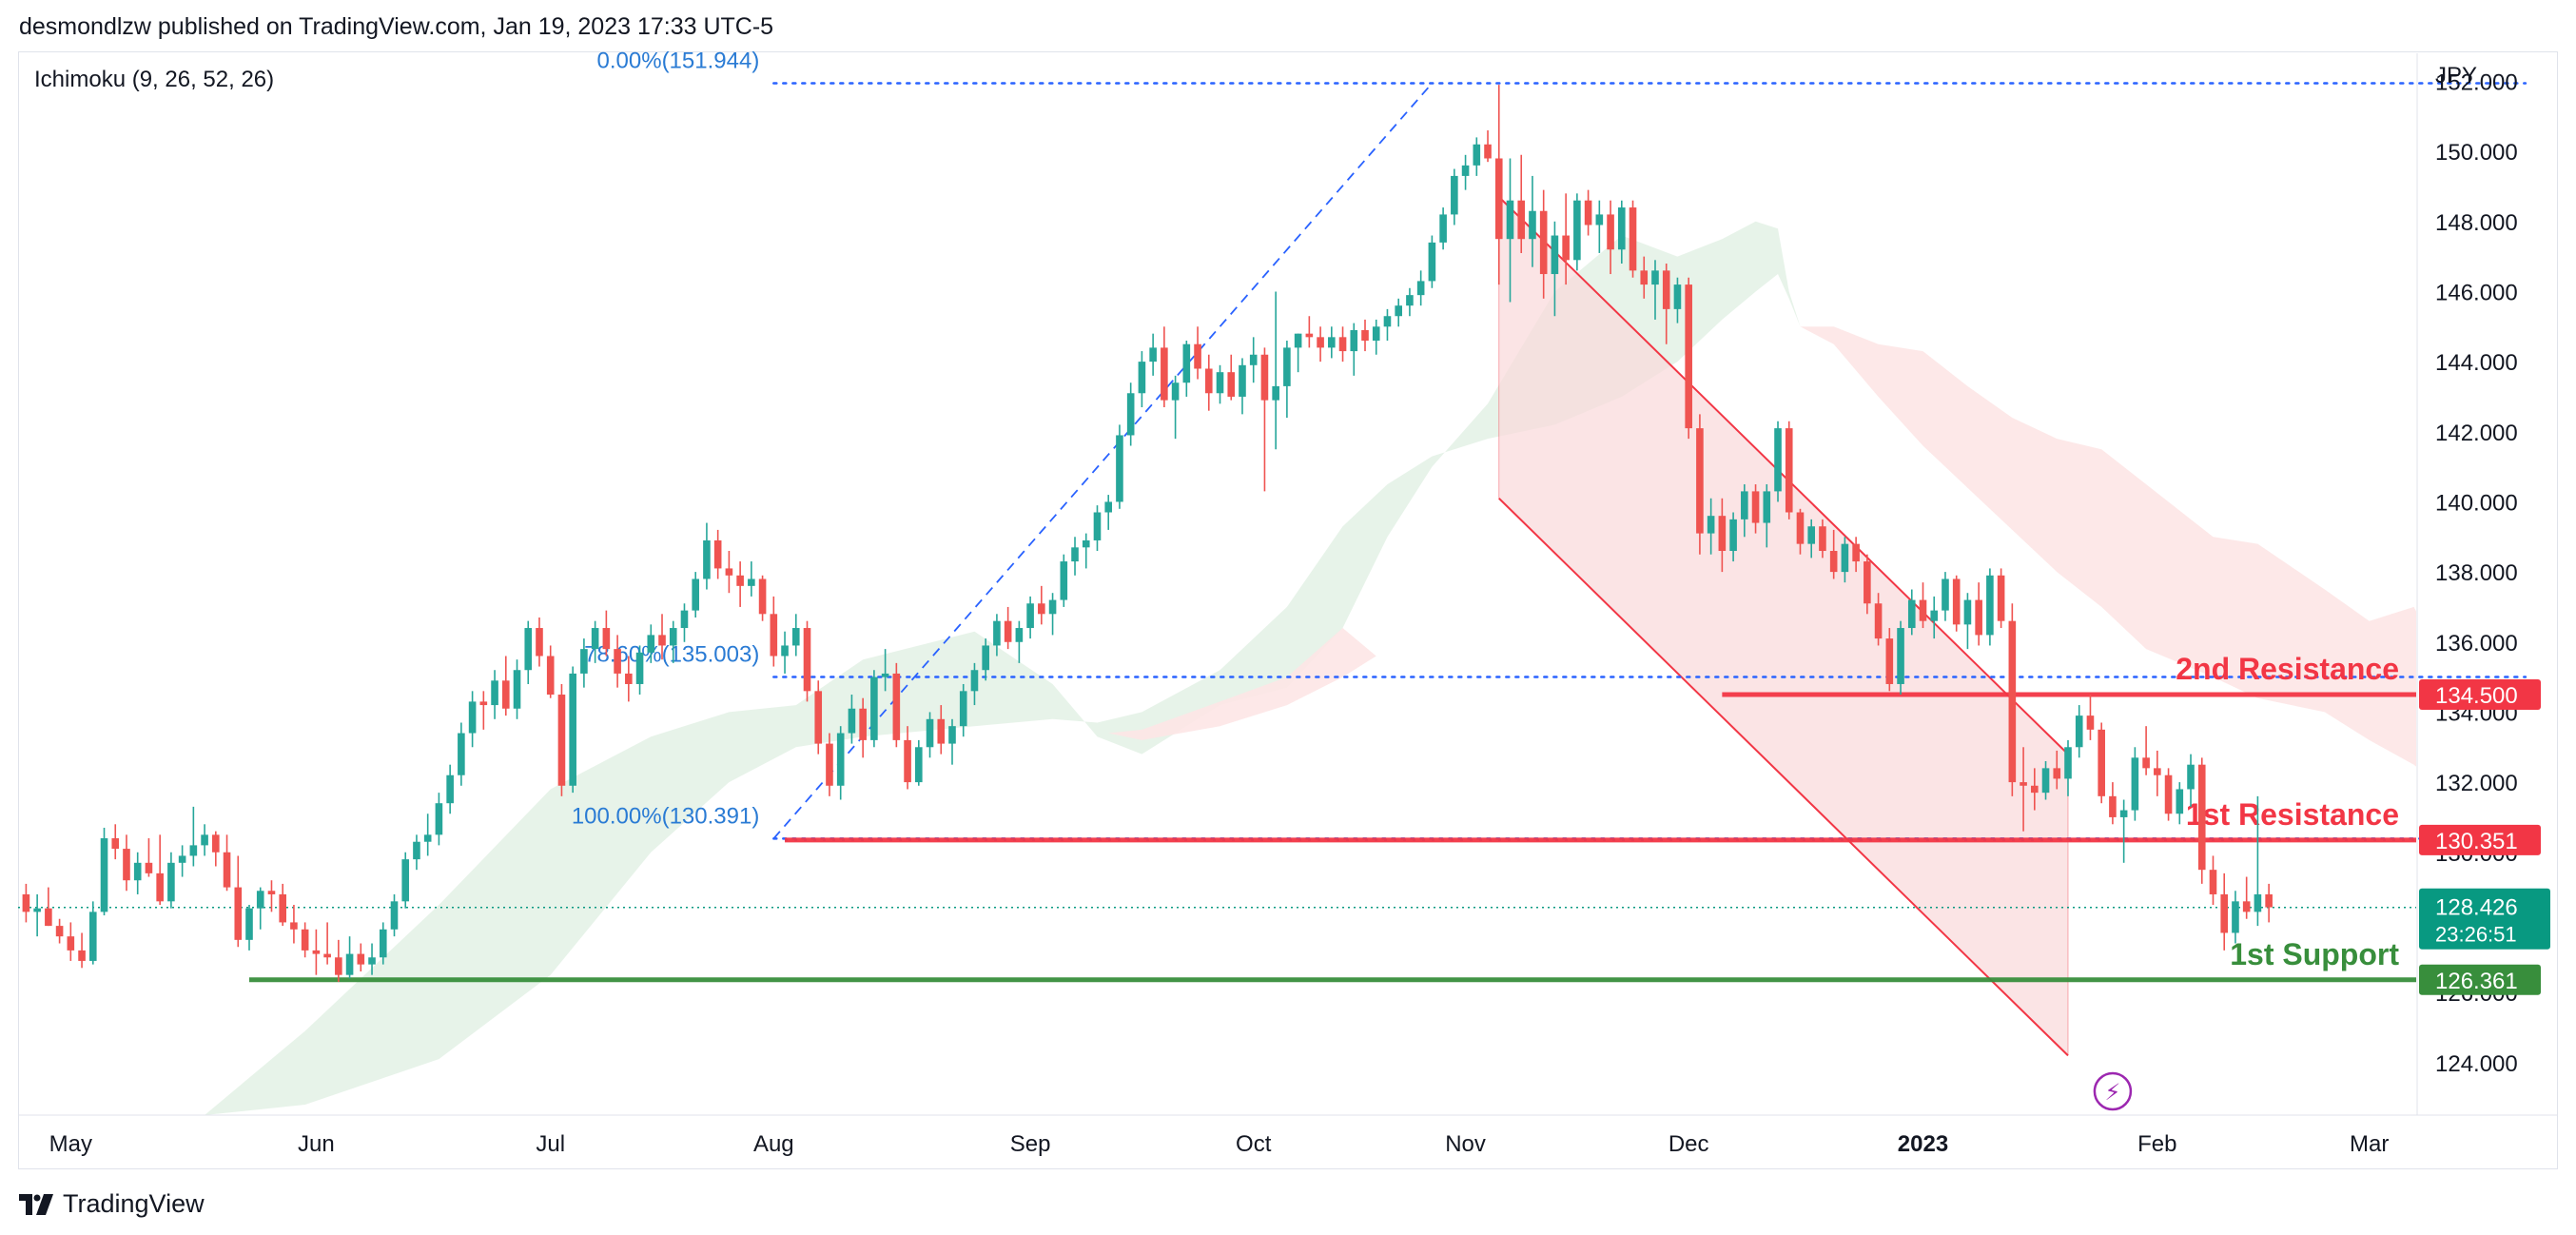 This screenshot has height=1235, width=2576. I want to click on channel-upper-line, so click(1783, 475).